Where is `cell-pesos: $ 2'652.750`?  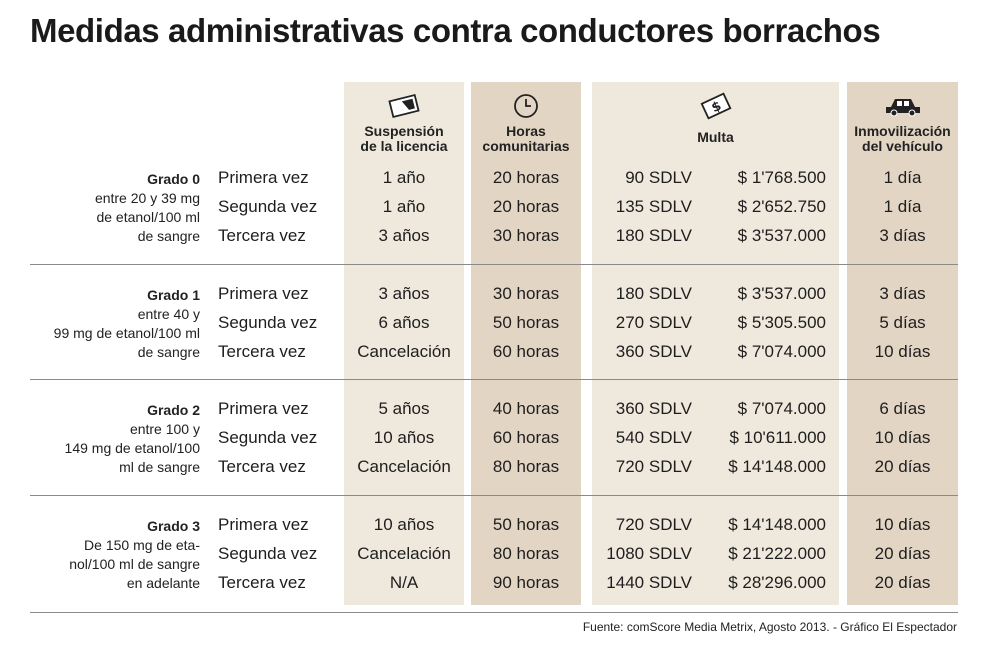
cell-pesos: $ 2'652.750 is located at coordinates (781, 206).